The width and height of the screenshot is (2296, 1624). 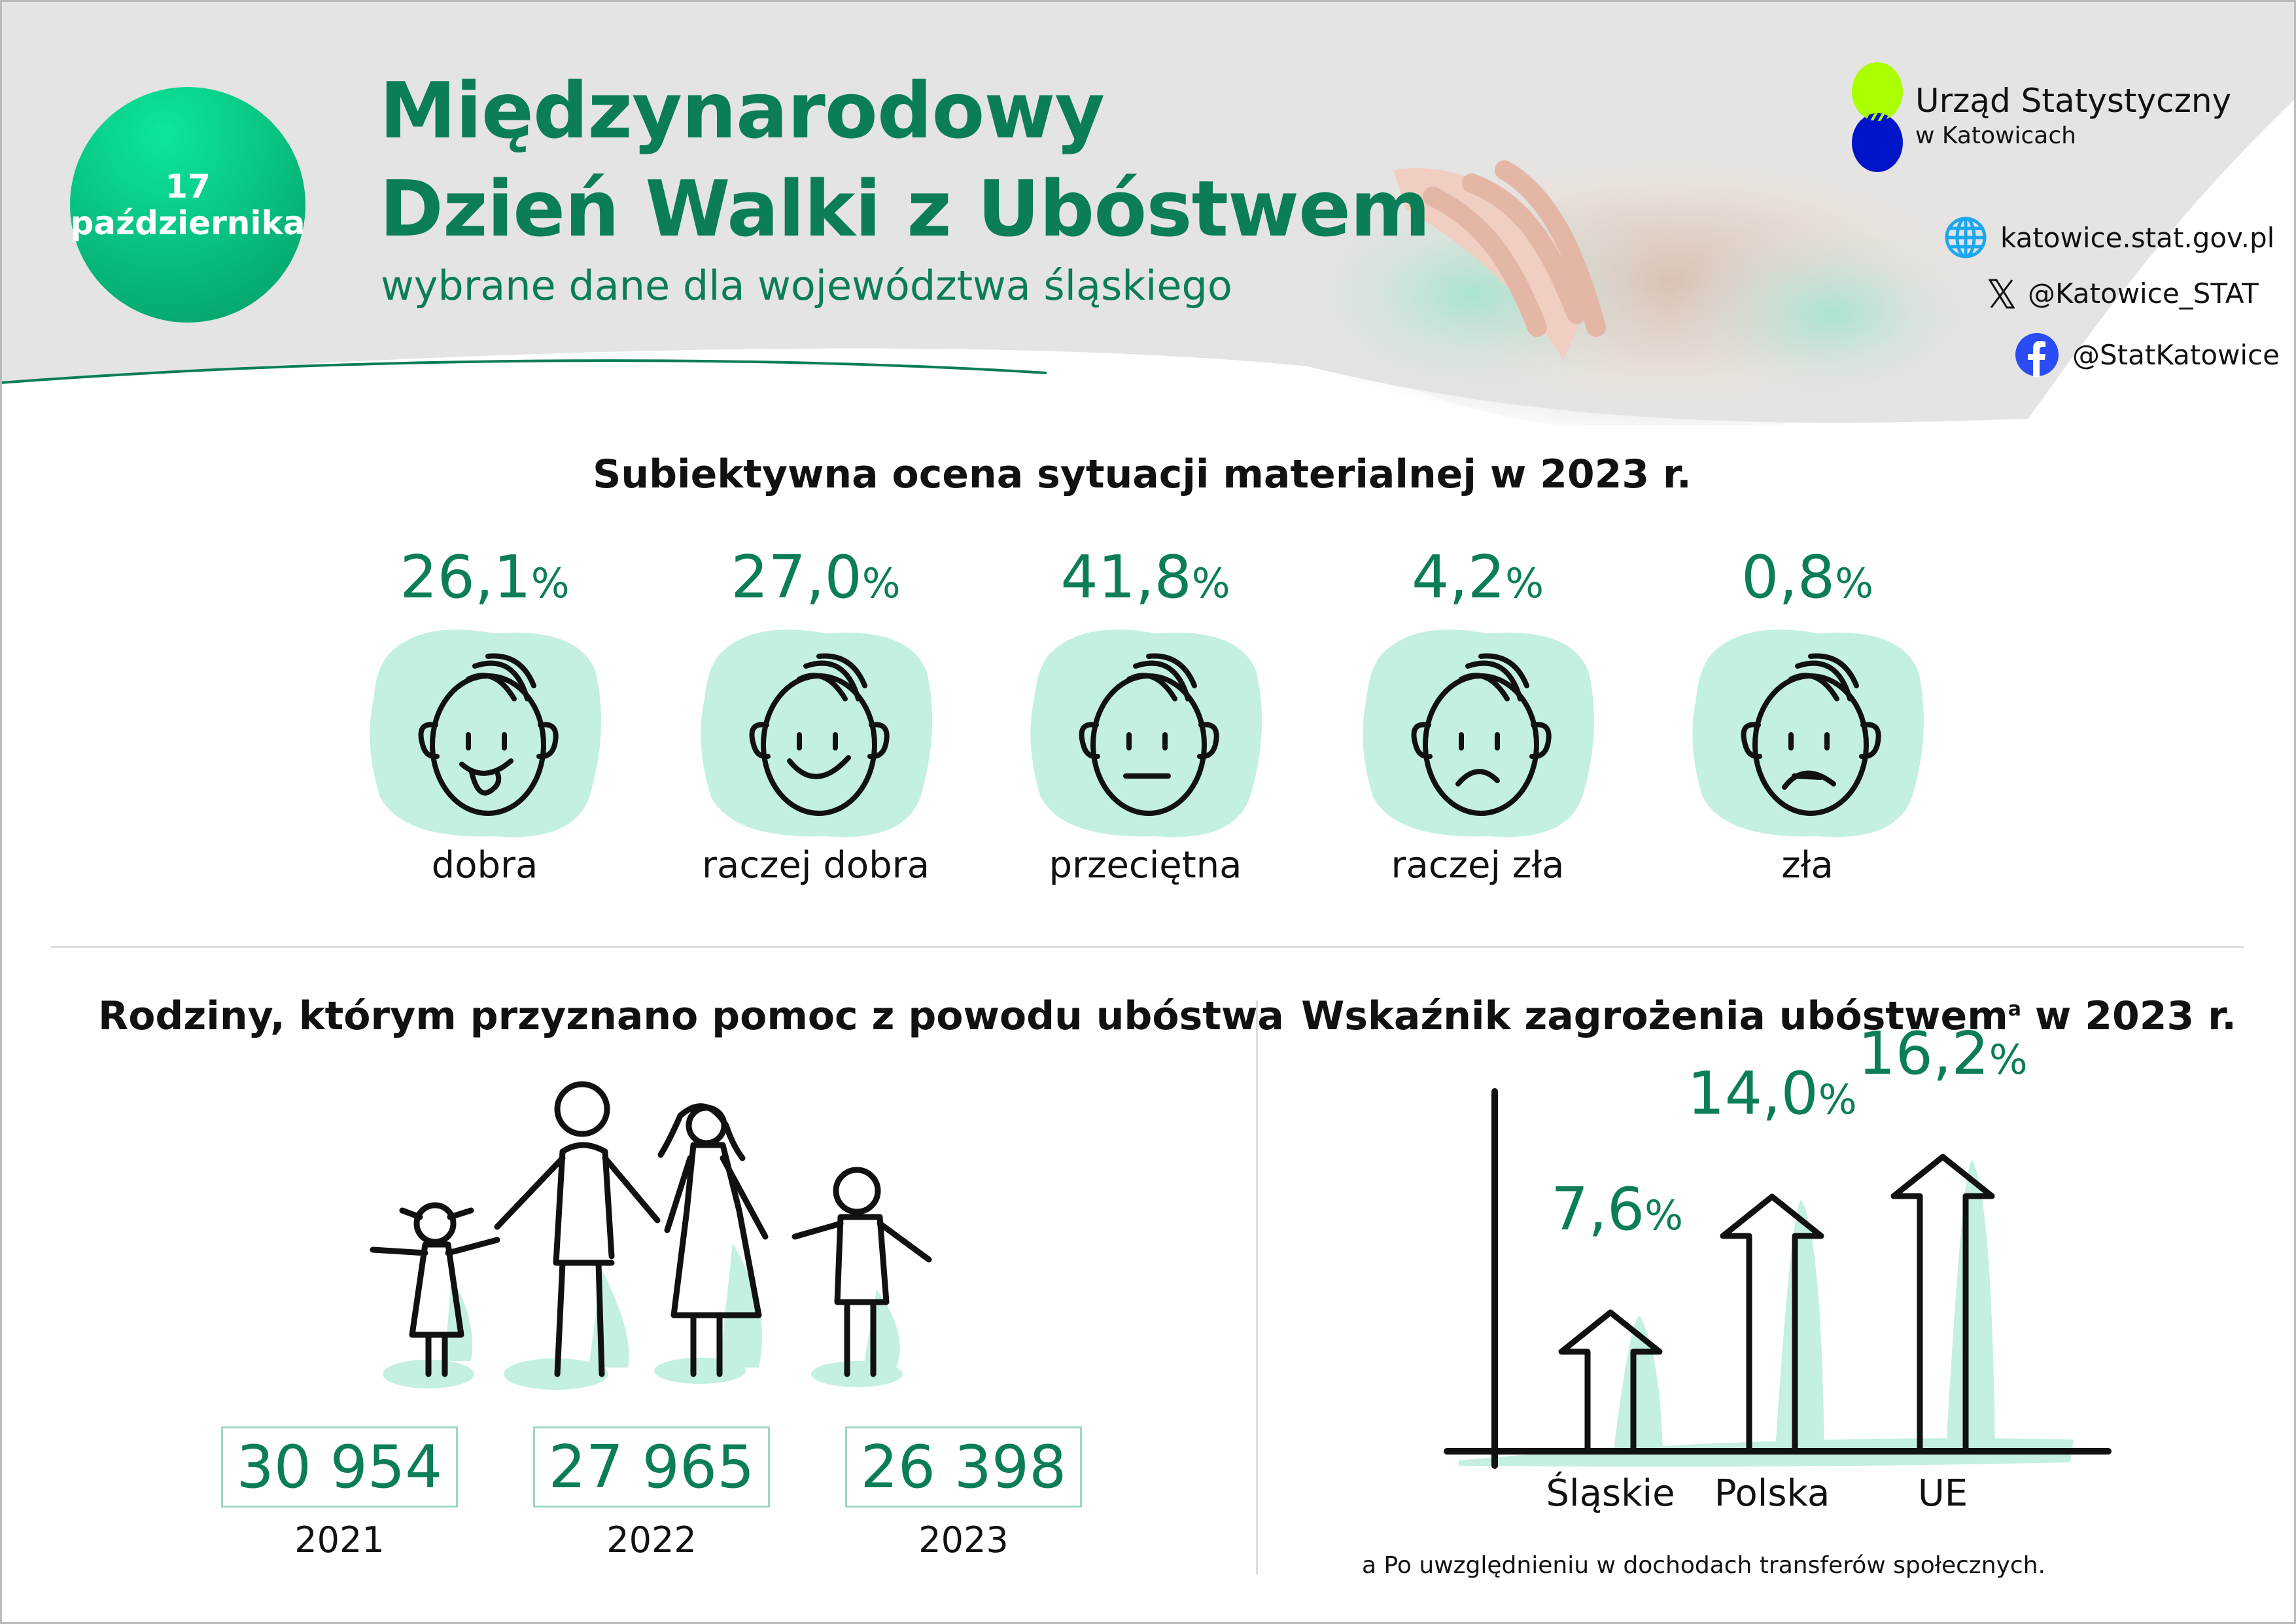 I want to click on smiling-face-icon, so click(x=816, y=733).